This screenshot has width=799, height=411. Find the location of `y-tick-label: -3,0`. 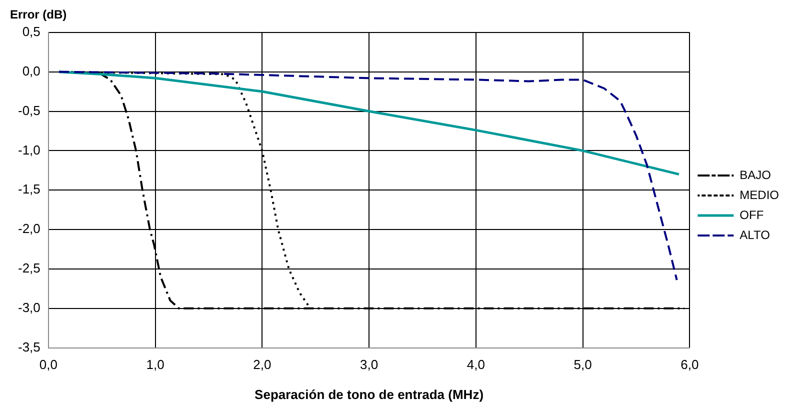

y-tick-label: -3,0 is located at coordinates (29, 307).